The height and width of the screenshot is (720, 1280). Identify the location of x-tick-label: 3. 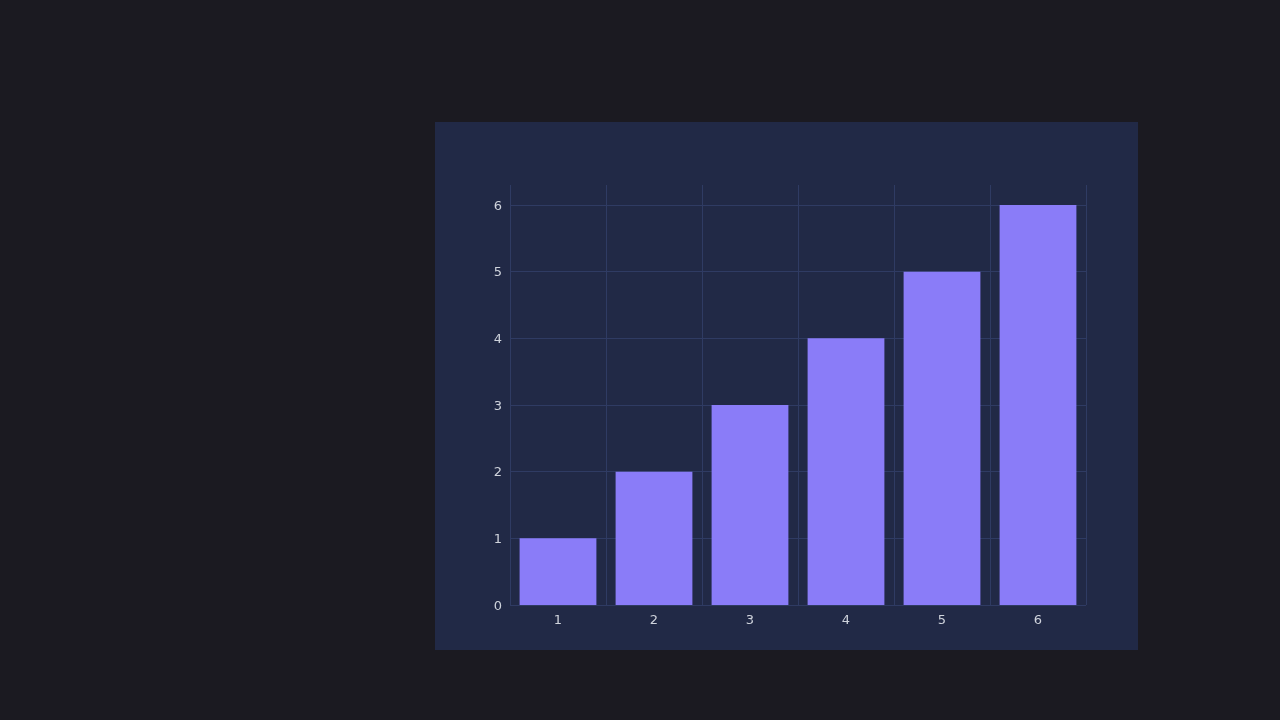
(750, 619).